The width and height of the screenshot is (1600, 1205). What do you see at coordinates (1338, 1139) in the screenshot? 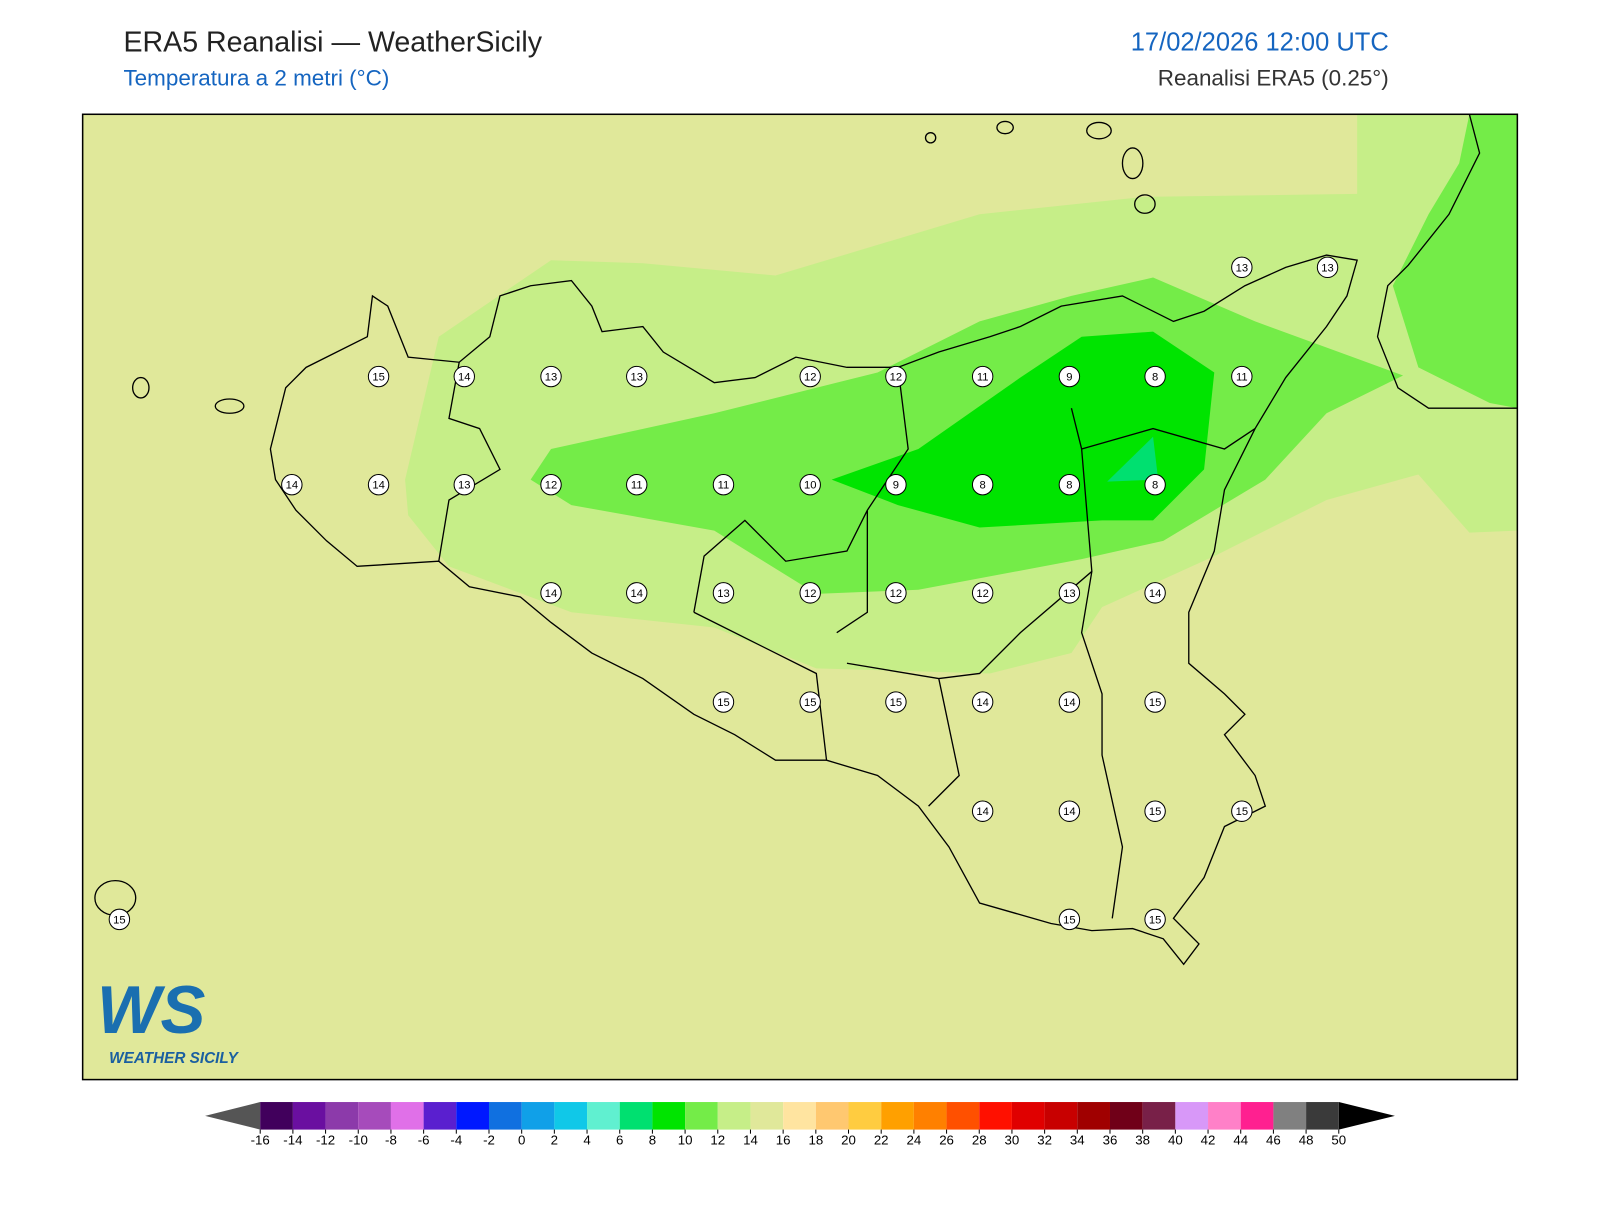
I see `colorbar-tick-label: 50` at bounding box center [1338, 1139].